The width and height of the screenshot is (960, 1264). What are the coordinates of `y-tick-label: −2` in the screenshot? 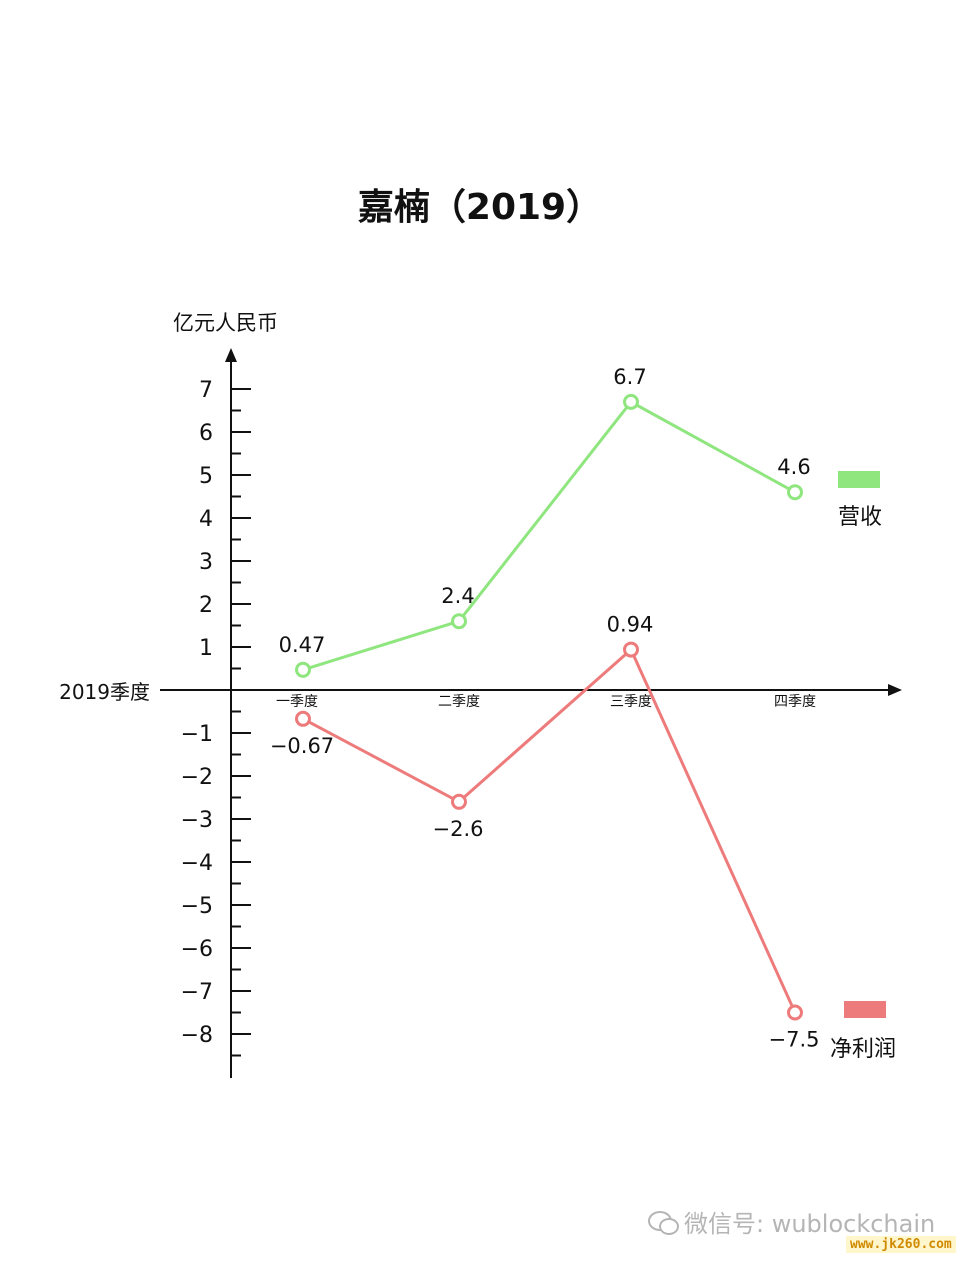 It's located at (197, 777).